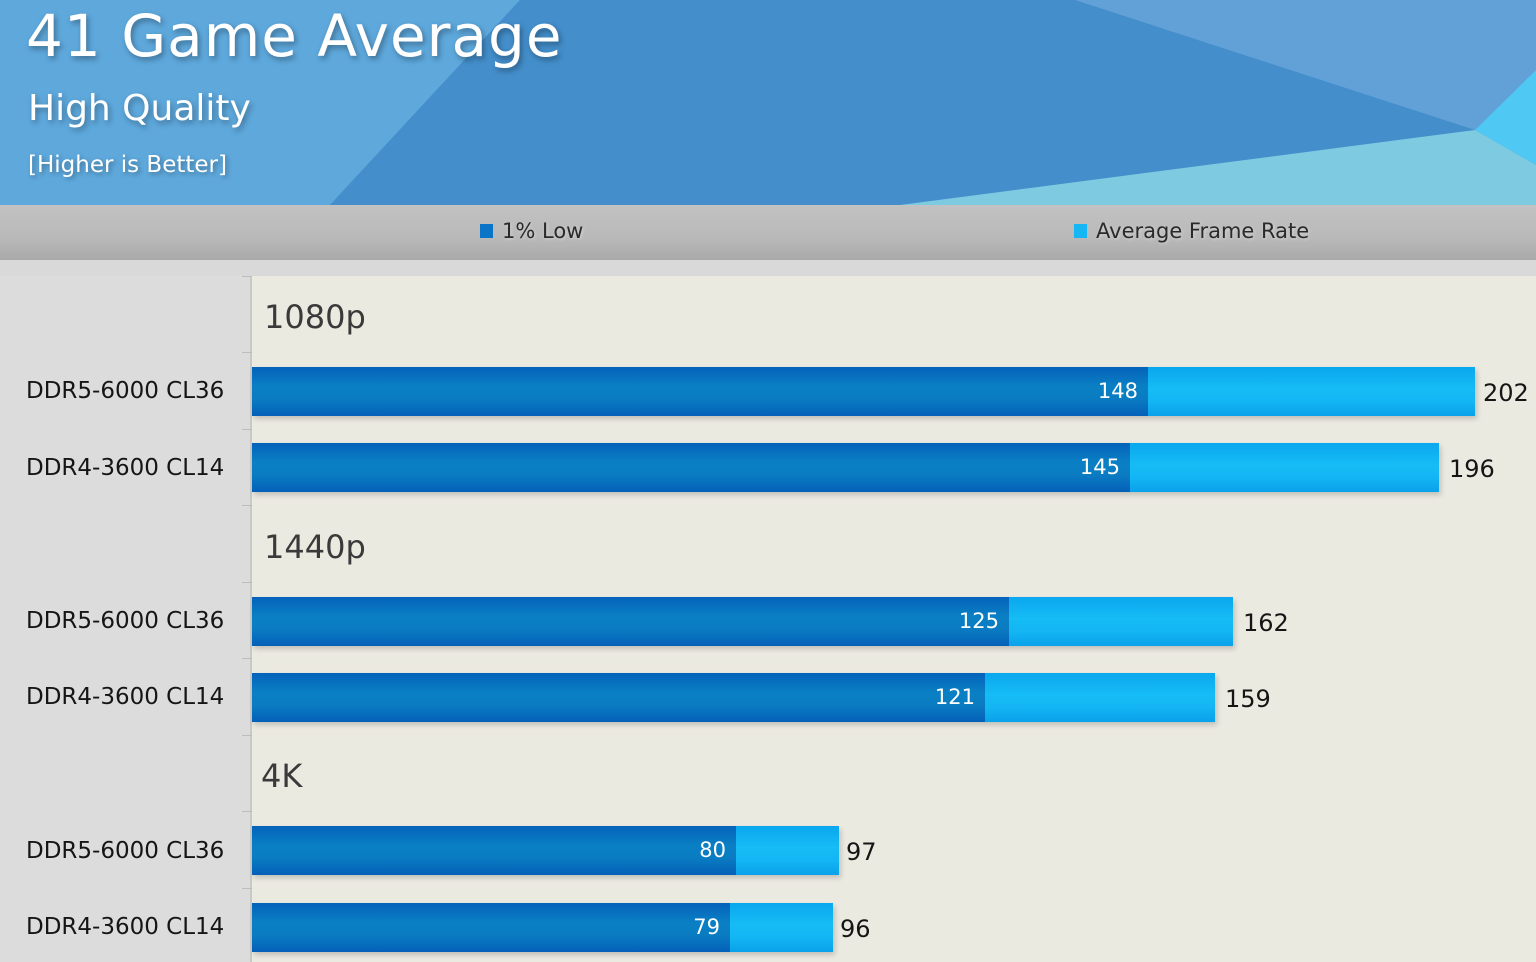 The height and width of the screenshot is (962, 1536). Describe the element at coordinates (855, 929) in the screenshot. I see `value-label-average: 96` at that location.